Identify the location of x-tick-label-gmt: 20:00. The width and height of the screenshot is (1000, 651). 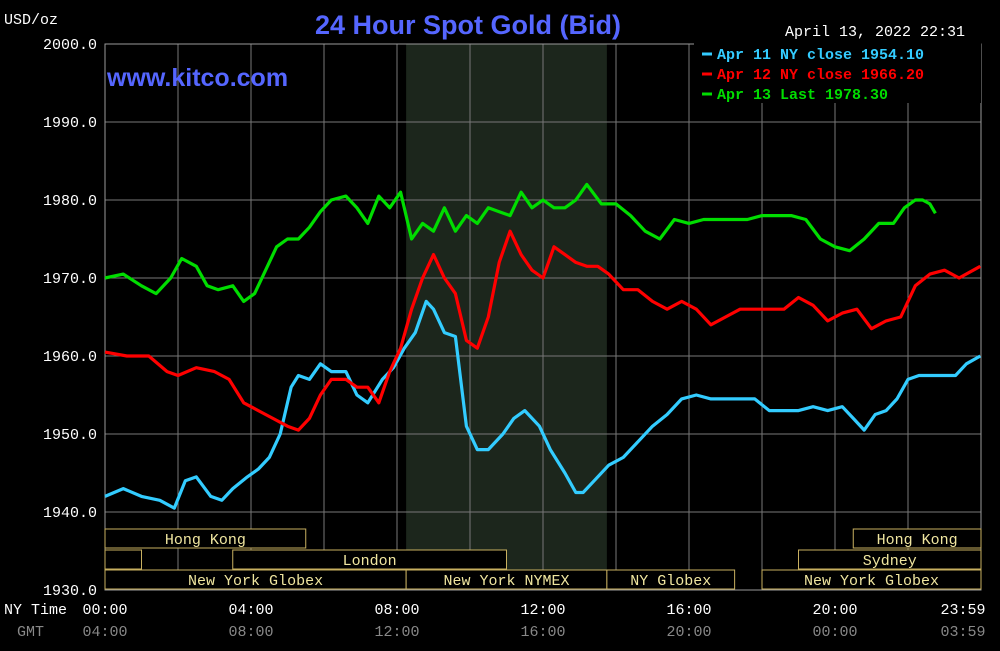
(688, 632).